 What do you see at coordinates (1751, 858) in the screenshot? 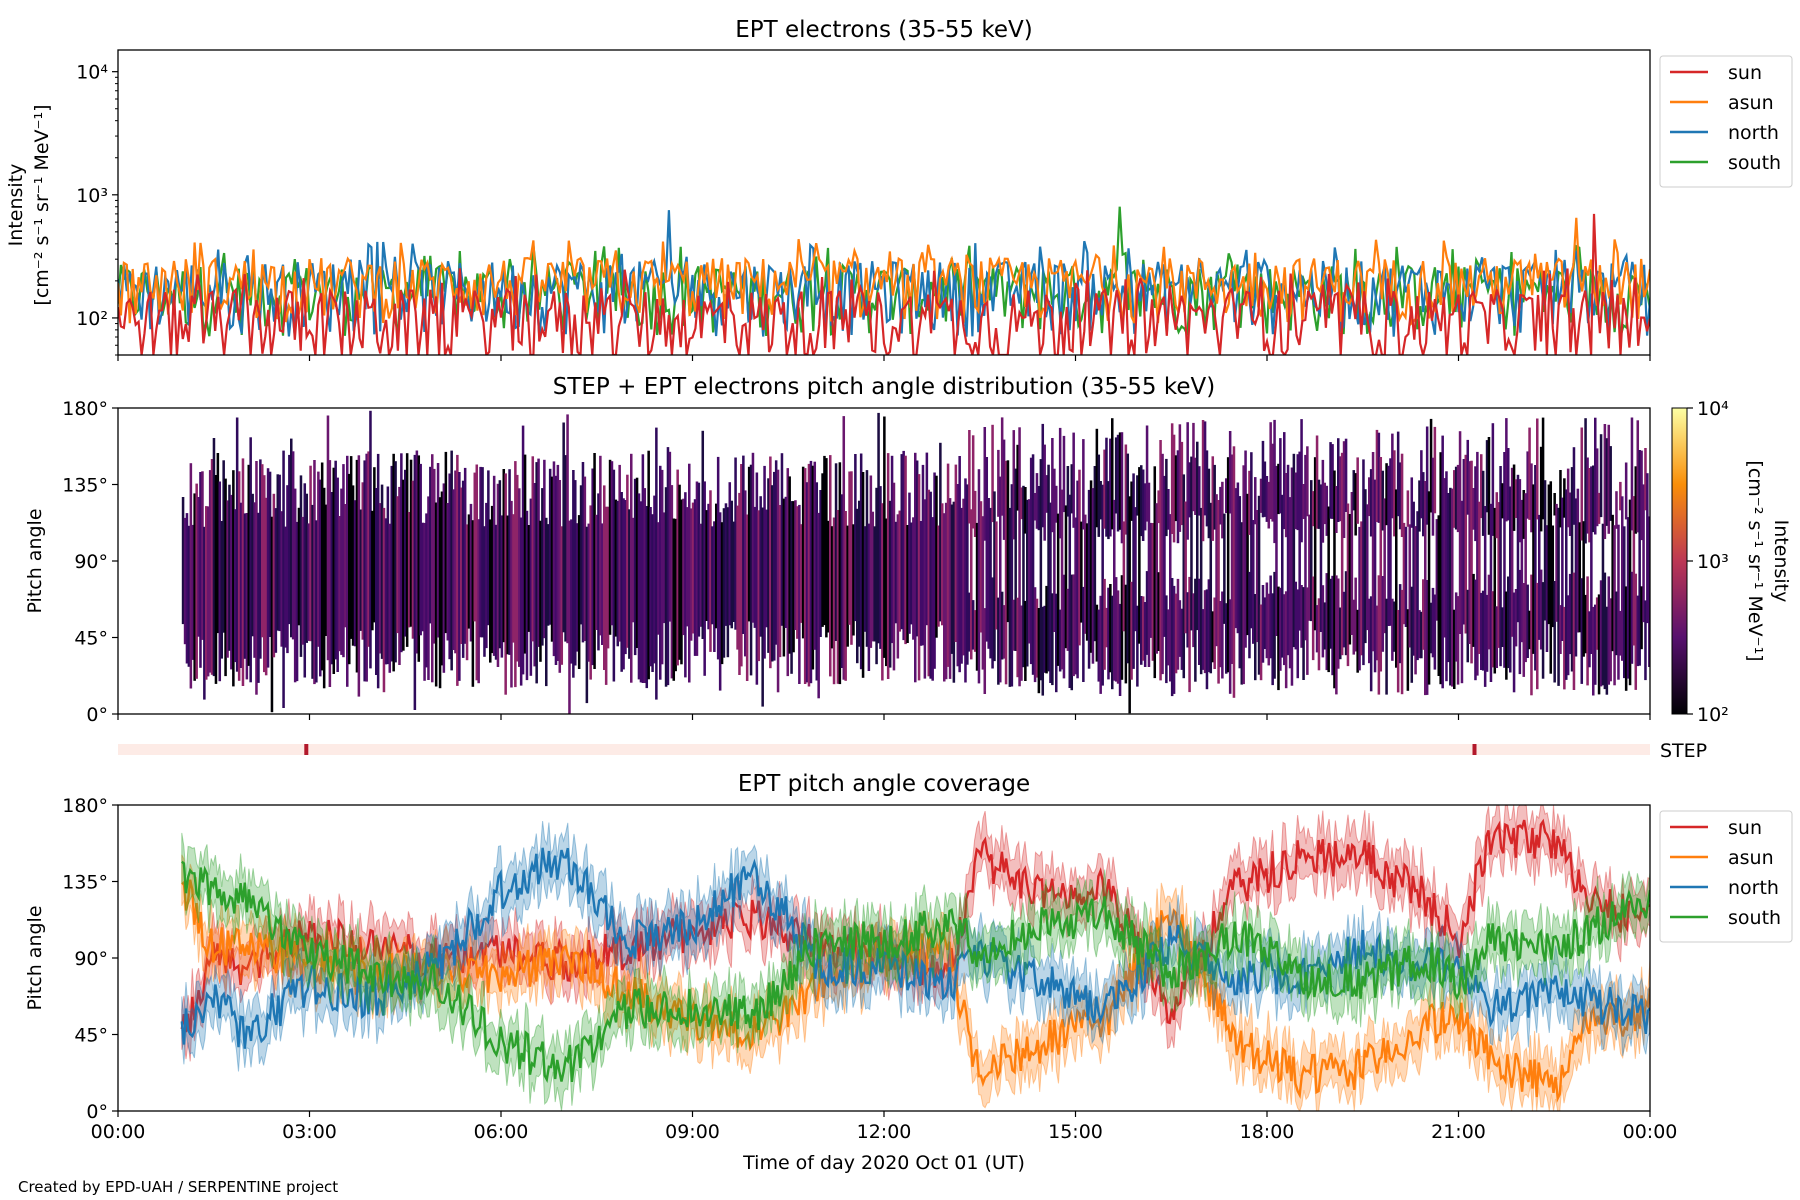
I see `legend-label-asun: asun` at bounding box center [1751, 858].